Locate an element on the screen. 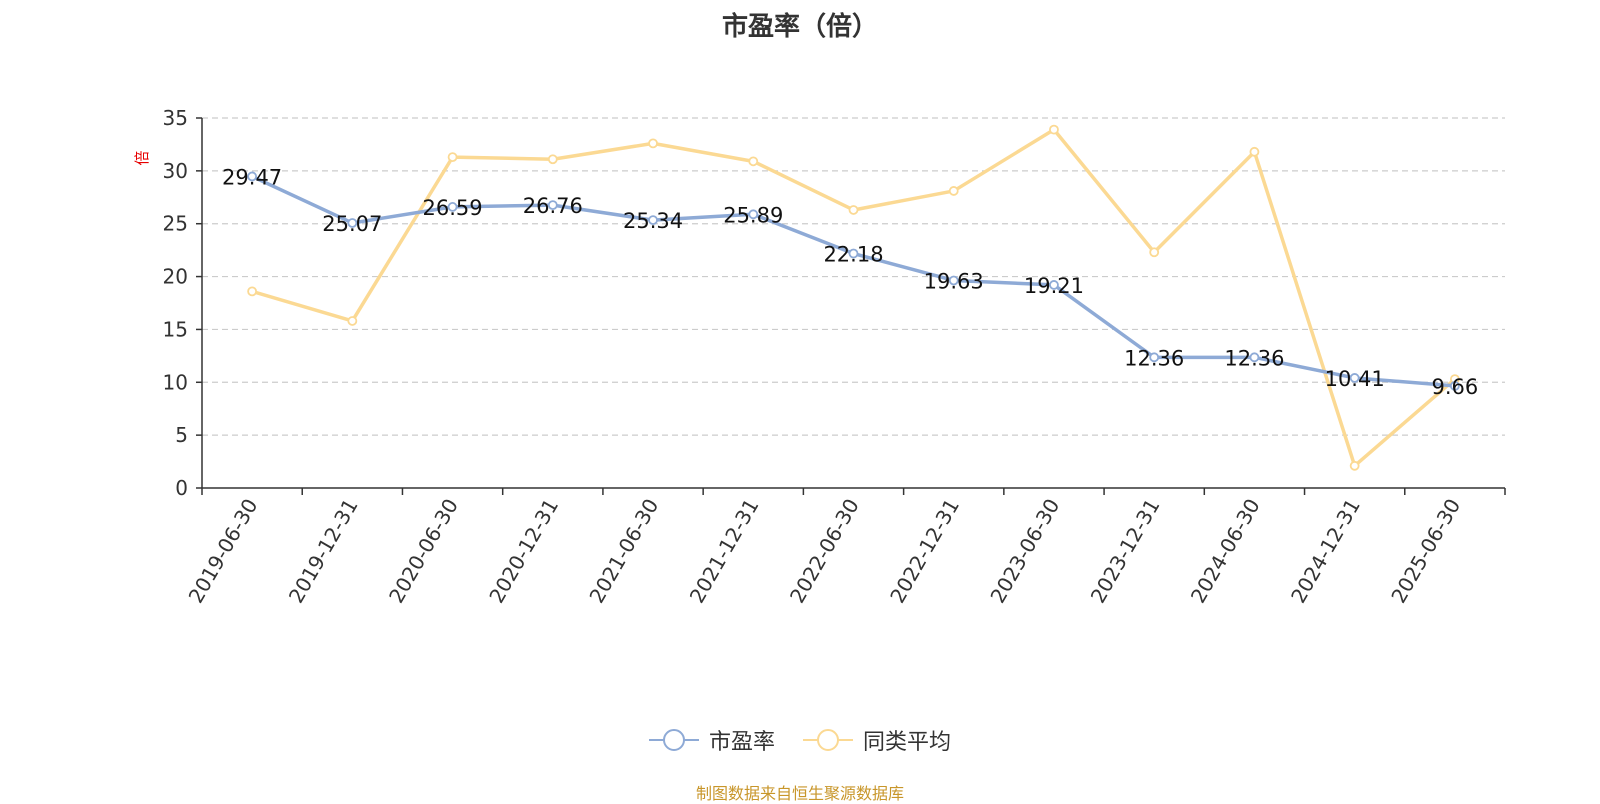  y-tick-label: 30 is located at coordinates (175, 171).